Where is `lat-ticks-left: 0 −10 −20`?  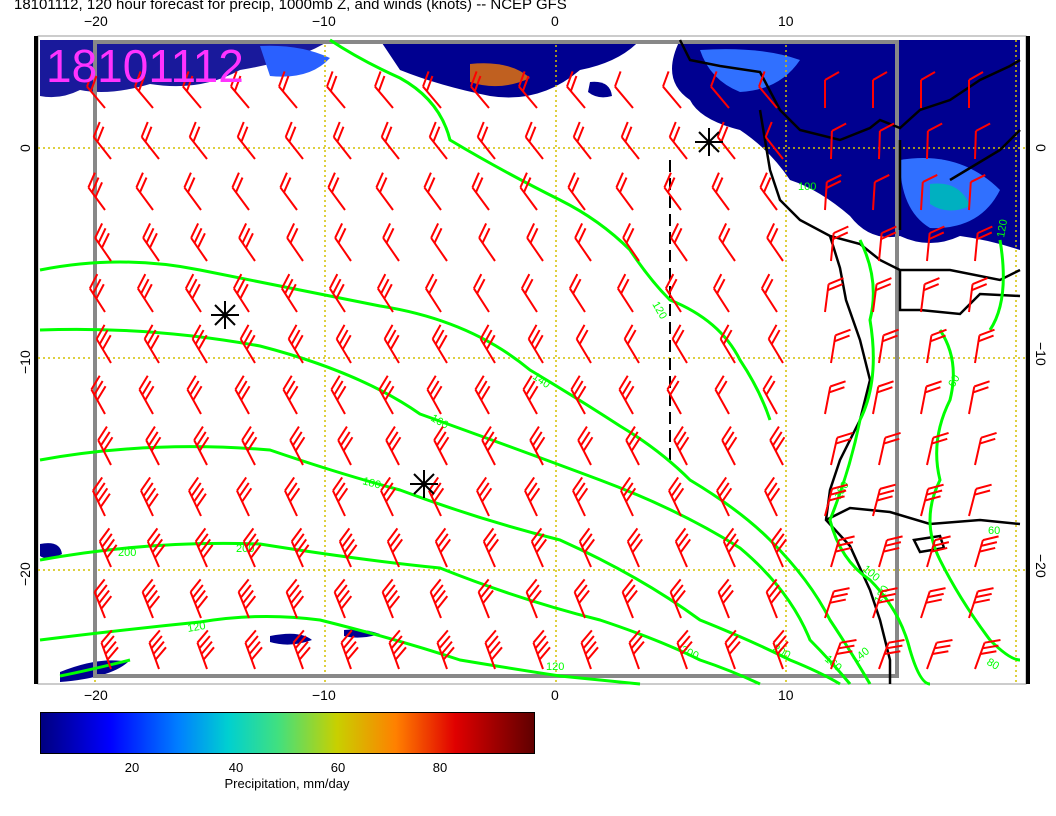
lat-ticks-left: 0 −10 −20 is located at coordinates (25, 365).